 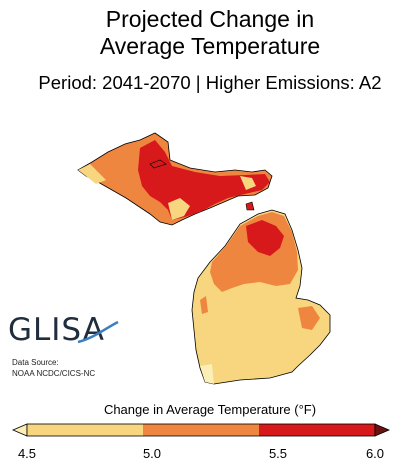 I want to click on lp-red-region, so click(x=265, y=238).